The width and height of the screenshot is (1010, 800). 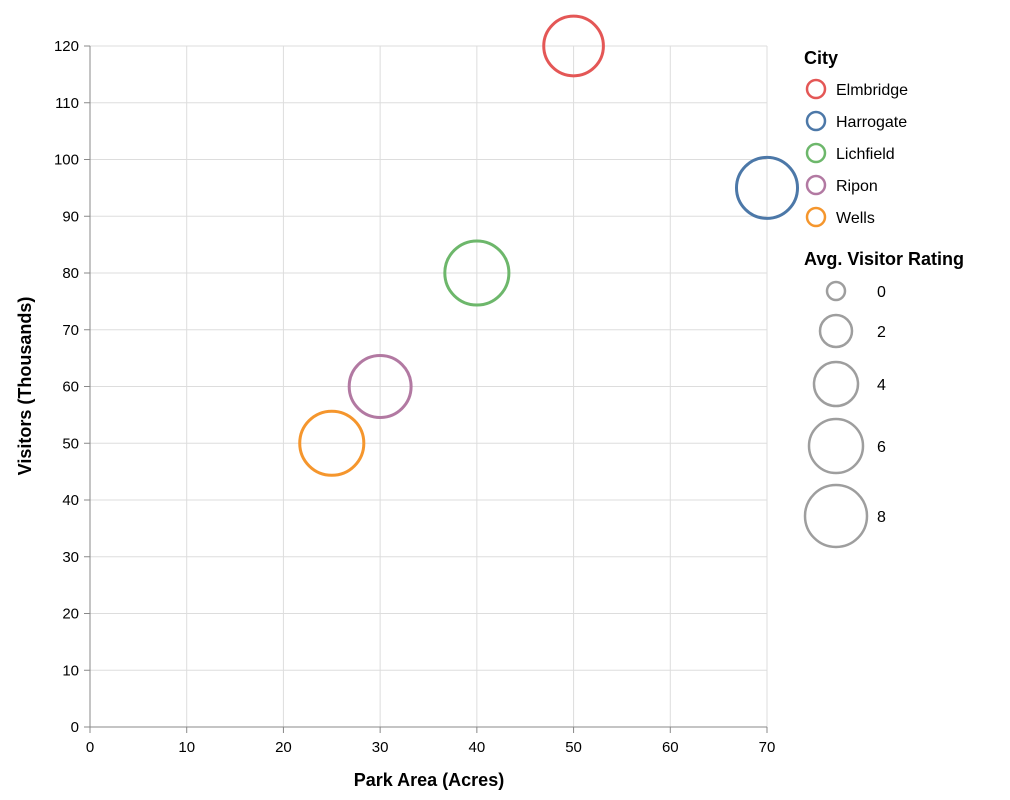 What do you see at coordinates (881, 447) in the screenshot?
I see `size-legend-label: 6` at bounding box center [881, 447].